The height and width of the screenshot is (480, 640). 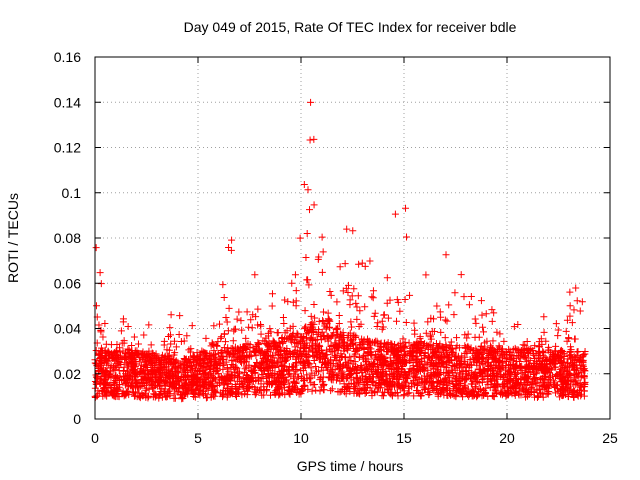 I want to click on y-tick-label: 0.06, so click(x=67, y=283).